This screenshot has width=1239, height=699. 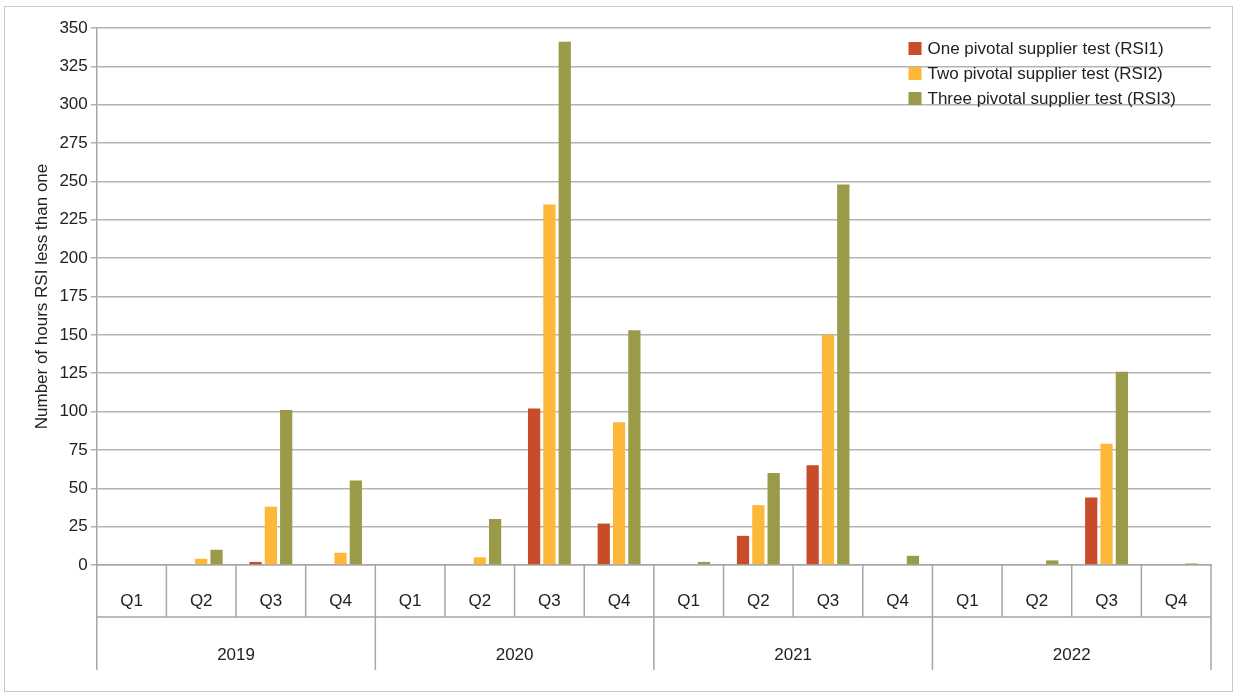 I want to click on y-axis-title: Number of hours RSI less than one, so click(x=41, y=296).